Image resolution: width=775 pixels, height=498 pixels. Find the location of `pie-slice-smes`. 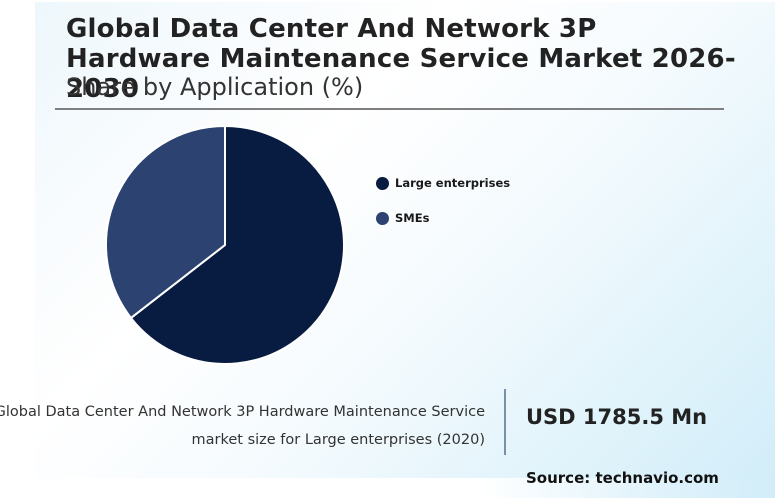

pie-slice-smes is located at coordinates (165, 222).